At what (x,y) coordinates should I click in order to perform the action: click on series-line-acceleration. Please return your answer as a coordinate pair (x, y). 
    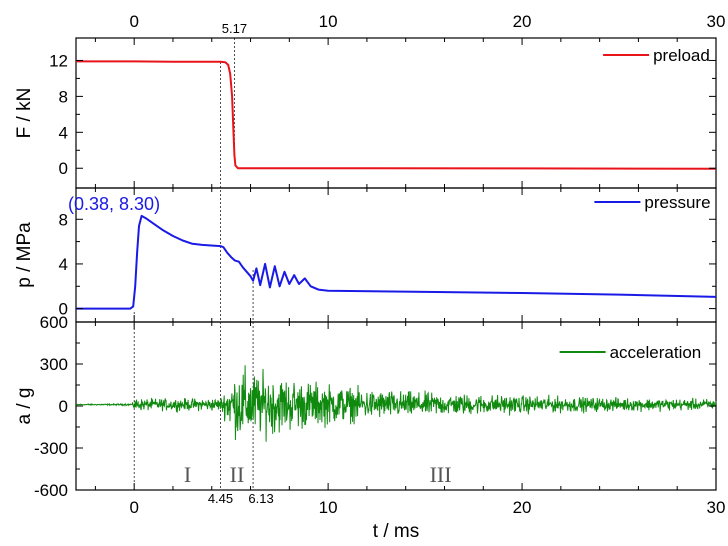
    Looking at the image, I should click on (396, 403).